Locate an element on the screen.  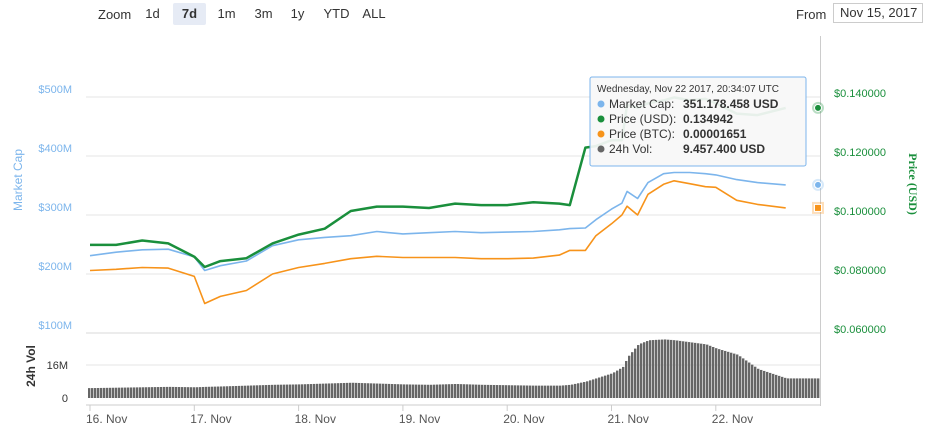
left-axis-tick: $100M is located at coordinates (55, 326).